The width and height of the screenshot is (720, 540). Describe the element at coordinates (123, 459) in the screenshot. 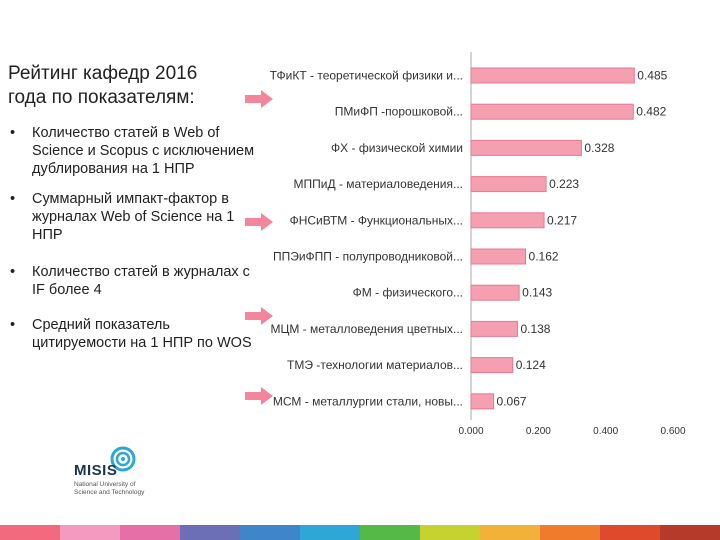

I see `logo-emblem-icon` at that location.